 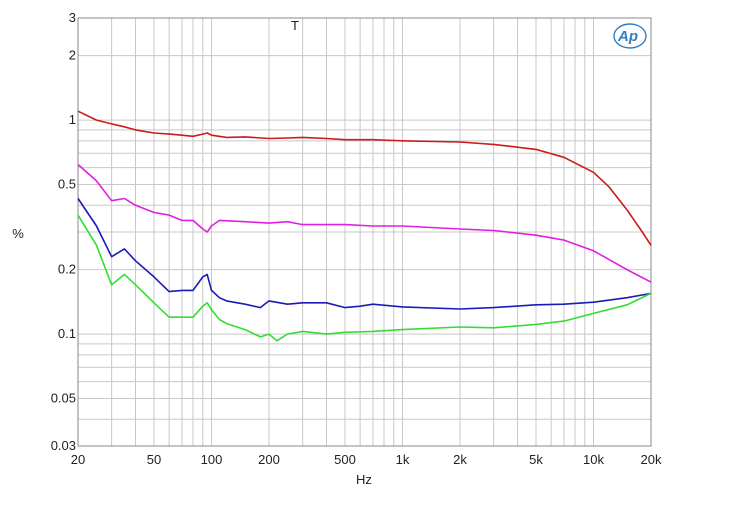 I want to click on y-tick-label: 3, so click(x=72, y=17).